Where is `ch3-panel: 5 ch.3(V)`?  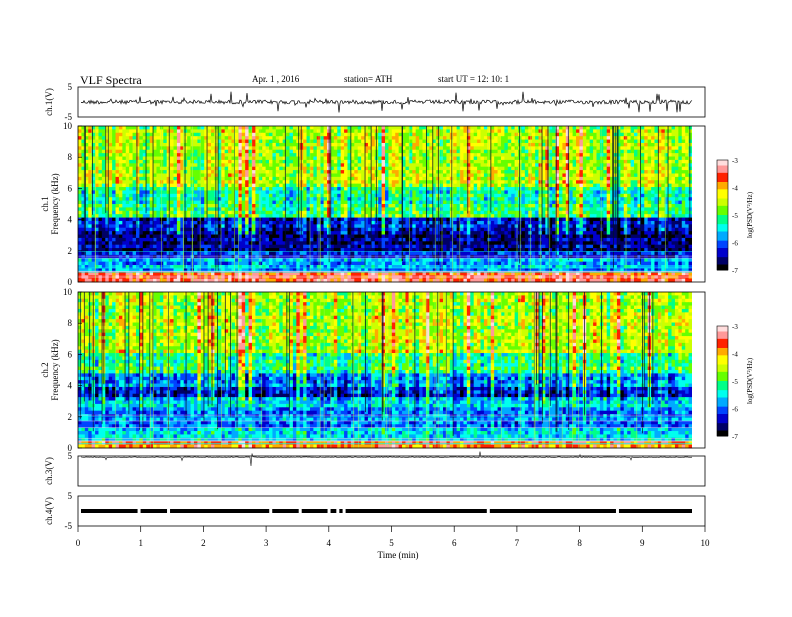 ch3-panel: 5 ch.3(V) is located at coordinates (374, 468).